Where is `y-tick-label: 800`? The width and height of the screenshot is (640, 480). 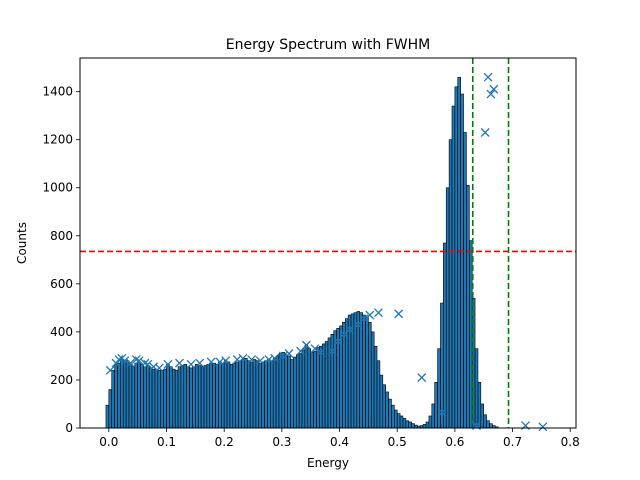 y-tick-label: 800 is located at coordinates (61, 236).